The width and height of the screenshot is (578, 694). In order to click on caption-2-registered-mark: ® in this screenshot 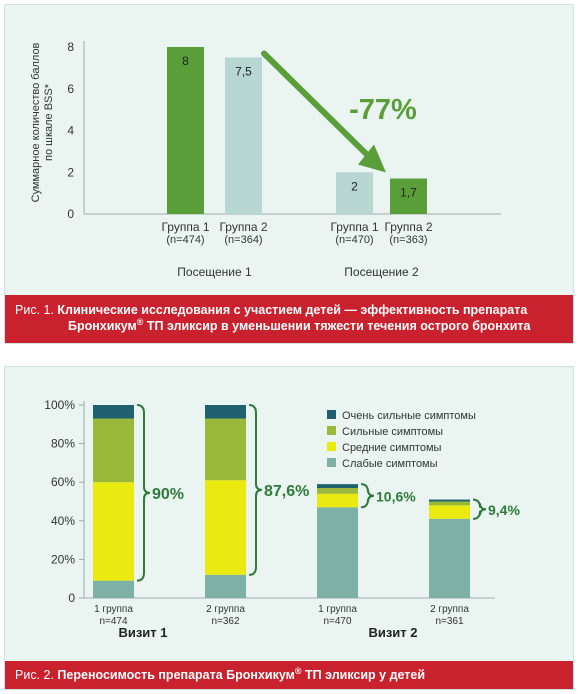, I will do `click(298, 670)`.